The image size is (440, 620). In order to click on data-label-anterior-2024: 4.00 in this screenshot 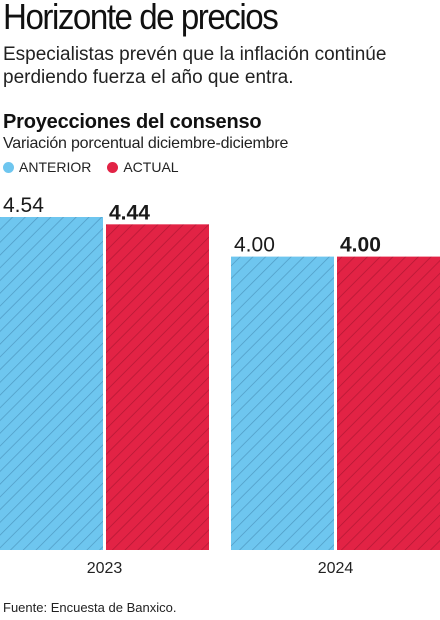, I will do `click(254, 245)`.